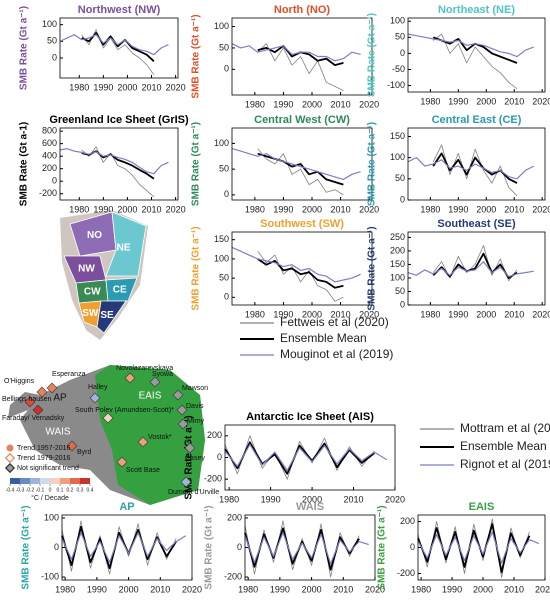 This screenshot has width=550, height=600. What do you see at coordinates (24, 405) in the screenshot?
I see `peninsula` at bounding box center [24, 405].